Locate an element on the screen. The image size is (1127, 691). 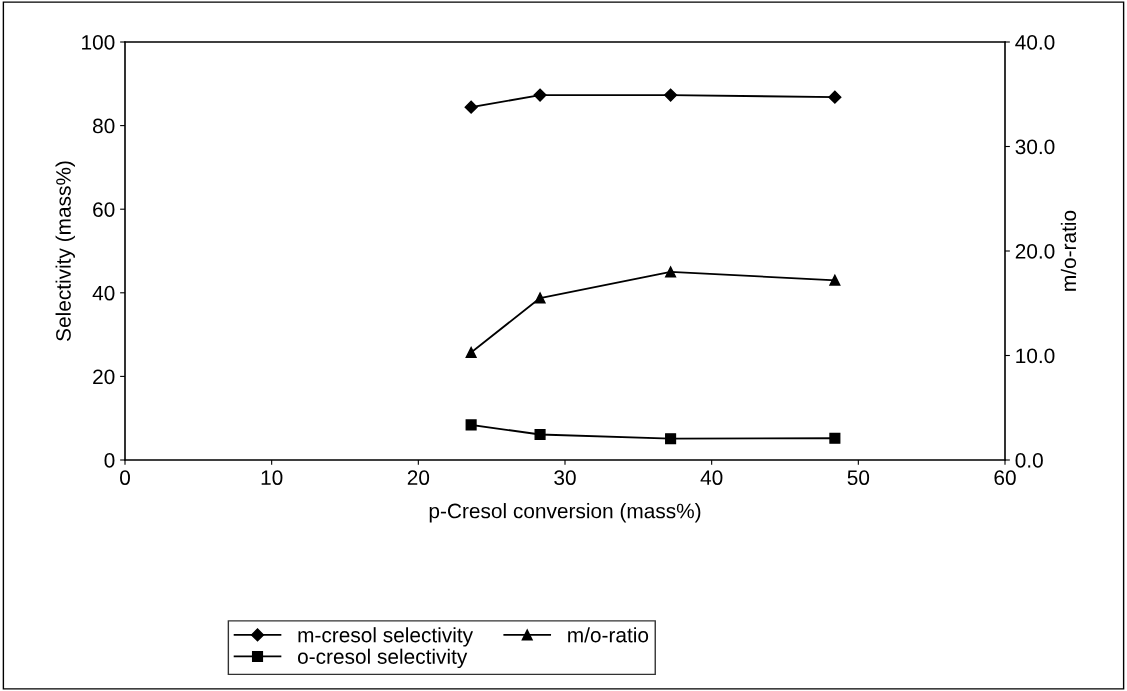
y2-tick-label: 30.0 is located at coordinates (1035, 147).